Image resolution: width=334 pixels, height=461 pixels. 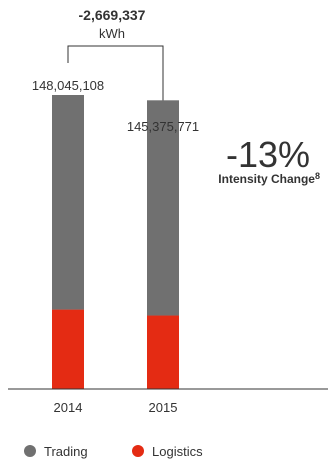 I want to click on difference-bracket, so click(x=115, y=81).